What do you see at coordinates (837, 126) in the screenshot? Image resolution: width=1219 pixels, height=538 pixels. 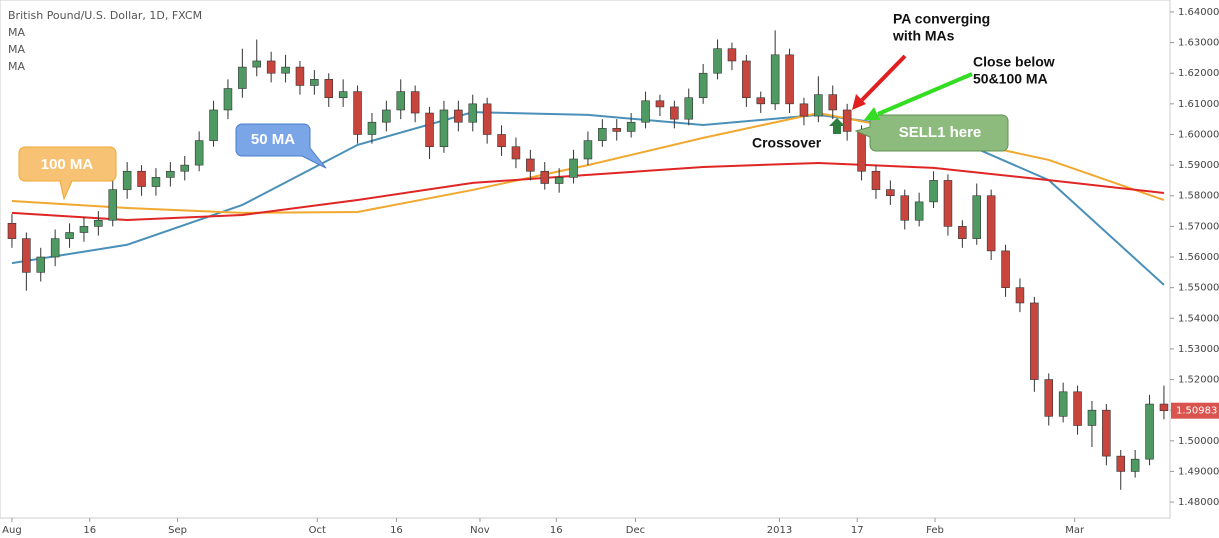 I see `arrow-up` at bounding box center [837, 126].